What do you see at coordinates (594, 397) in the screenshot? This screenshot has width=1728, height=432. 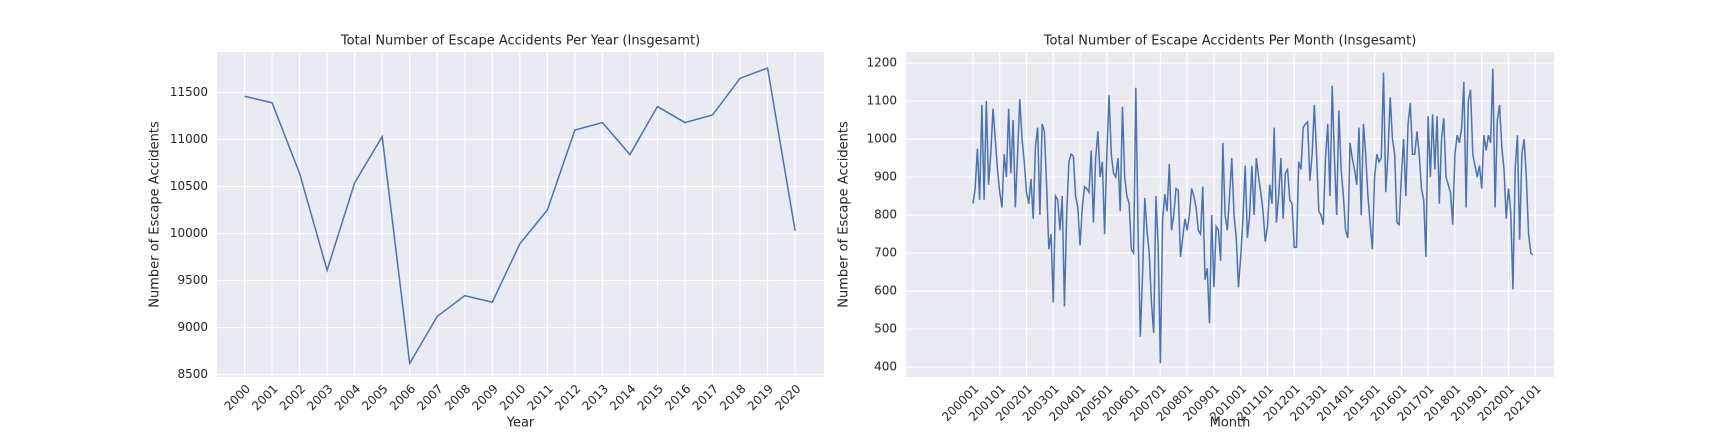 I see `x-tick-label: 2013` at bounding box center [594, 397].